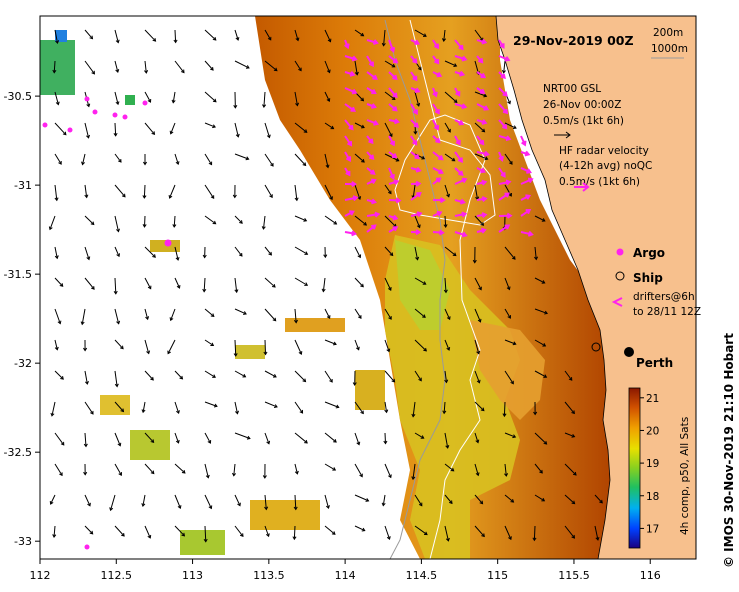  Describe the element at coordinates (652, 399) in the screenshot. I see `colorbar-tick-label: 21` at that location.